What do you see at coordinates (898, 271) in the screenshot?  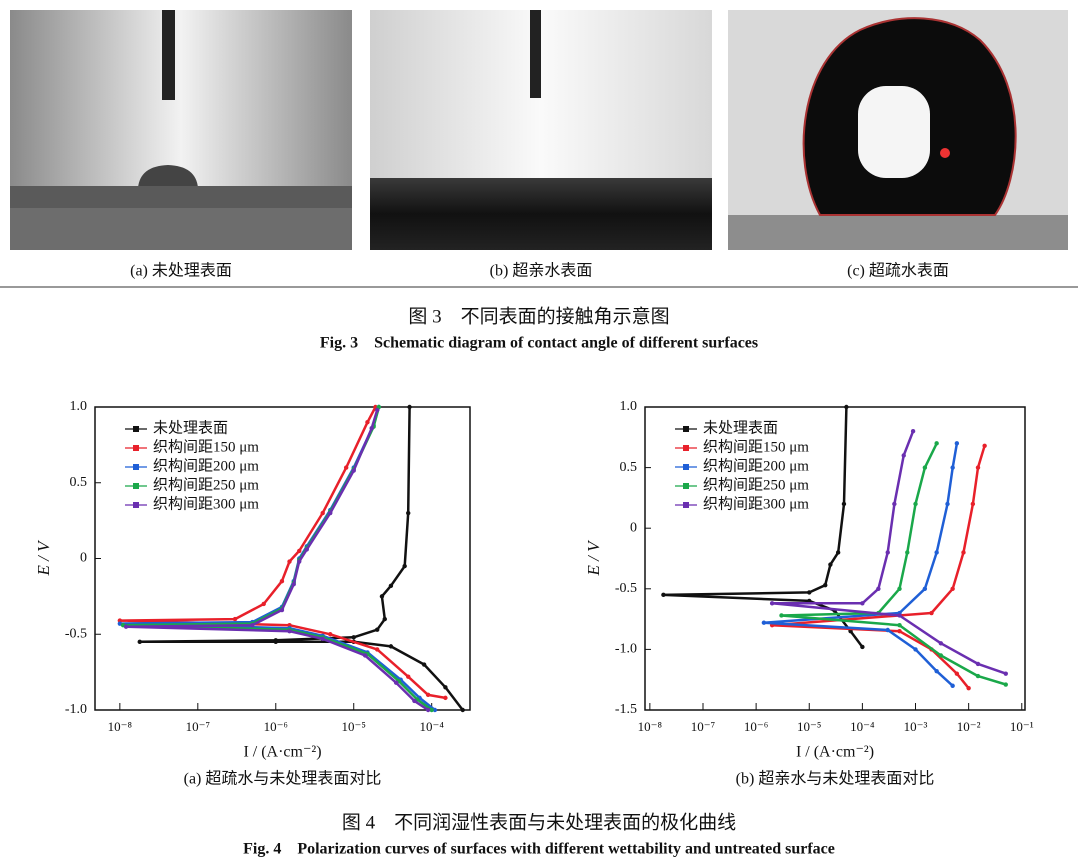 I see `photo-caption: (c) 超疏水表面` at bounding box center [898, 271].